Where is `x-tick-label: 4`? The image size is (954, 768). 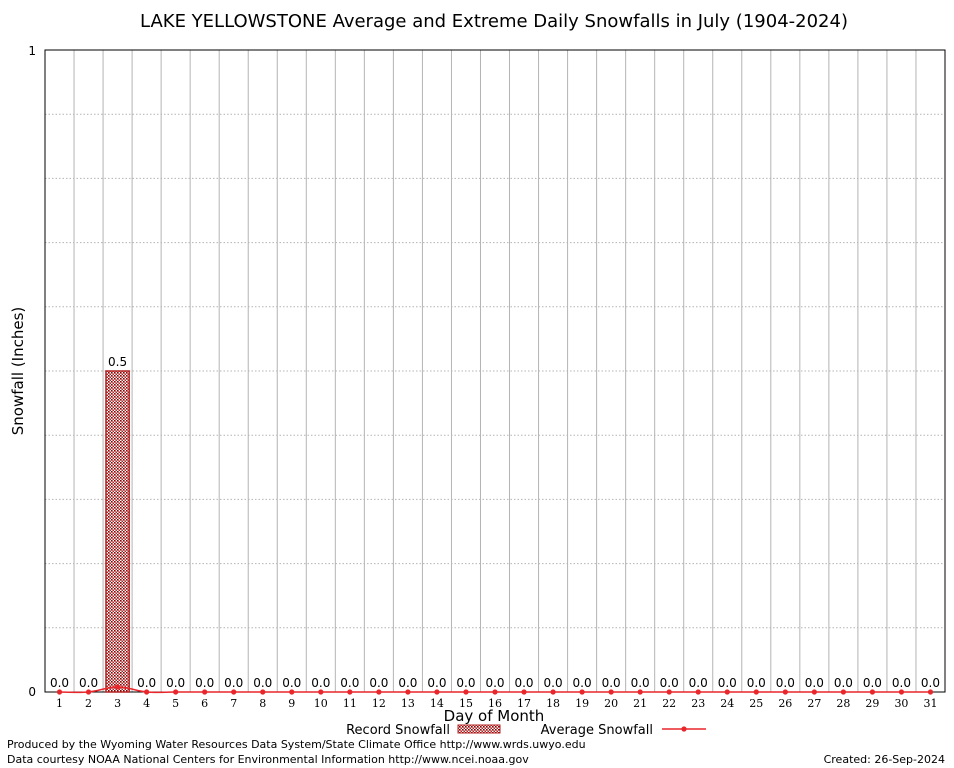 x-tick-label: 4 is located at coordinates (146, 703).